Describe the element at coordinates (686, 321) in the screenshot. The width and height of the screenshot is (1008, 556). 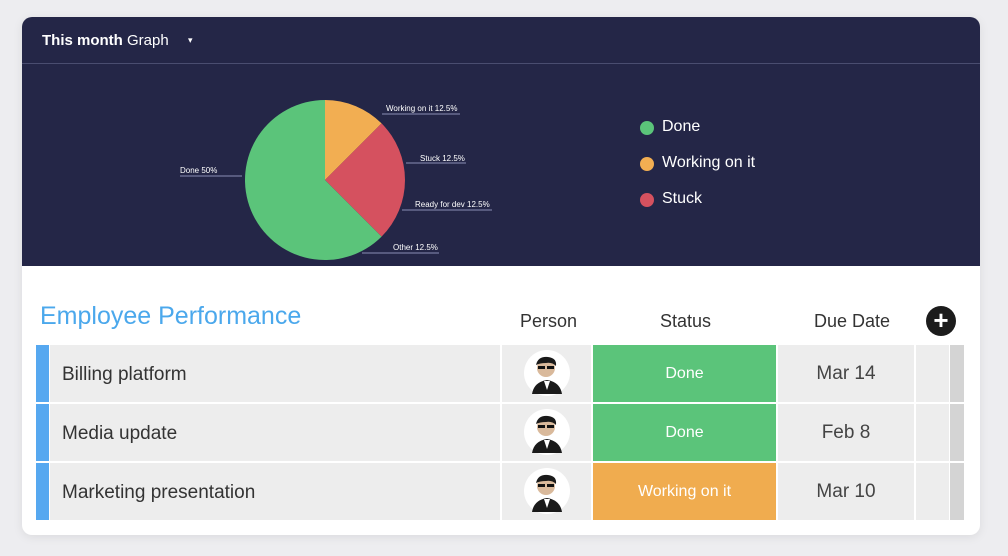
I see `column-header-status: Status` at that location.